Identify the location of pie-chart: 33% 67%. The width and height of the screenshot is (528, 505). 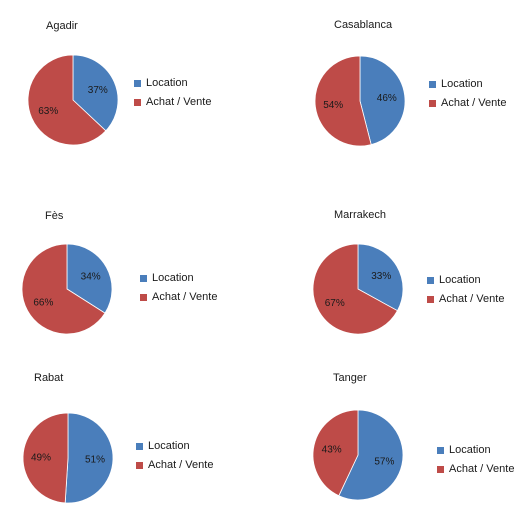
(358, 289).